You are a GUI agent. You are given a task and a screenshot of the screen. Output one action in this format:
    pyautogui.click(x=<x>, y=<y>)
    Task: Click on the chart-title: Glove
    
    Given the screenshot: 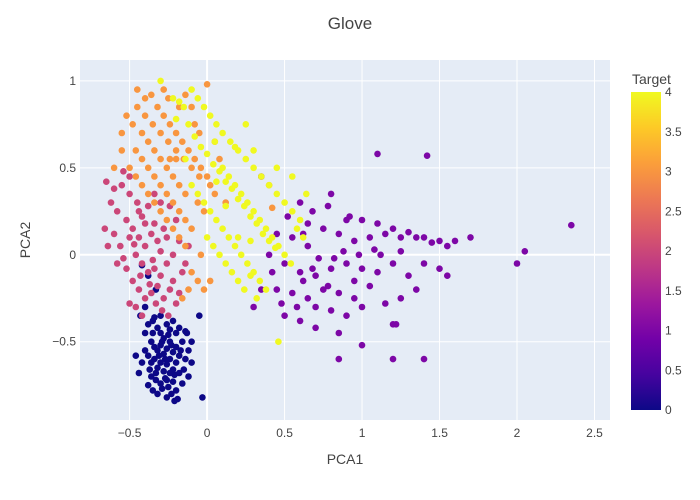 What is the action you would take?
    pyautogui.click(x=350, y=23)
    